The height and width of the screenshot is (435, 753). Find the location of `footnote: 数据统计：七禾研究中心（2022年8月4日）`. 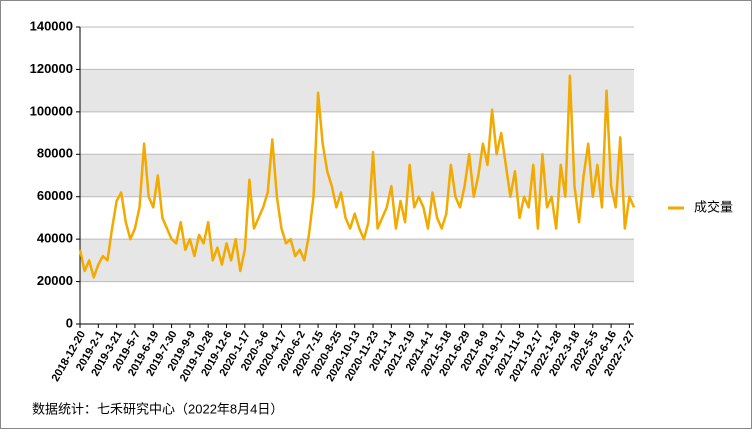

footnote: 数据统计：七禾研究中心（2022年8月4日） is located at coordinates (157, 408).